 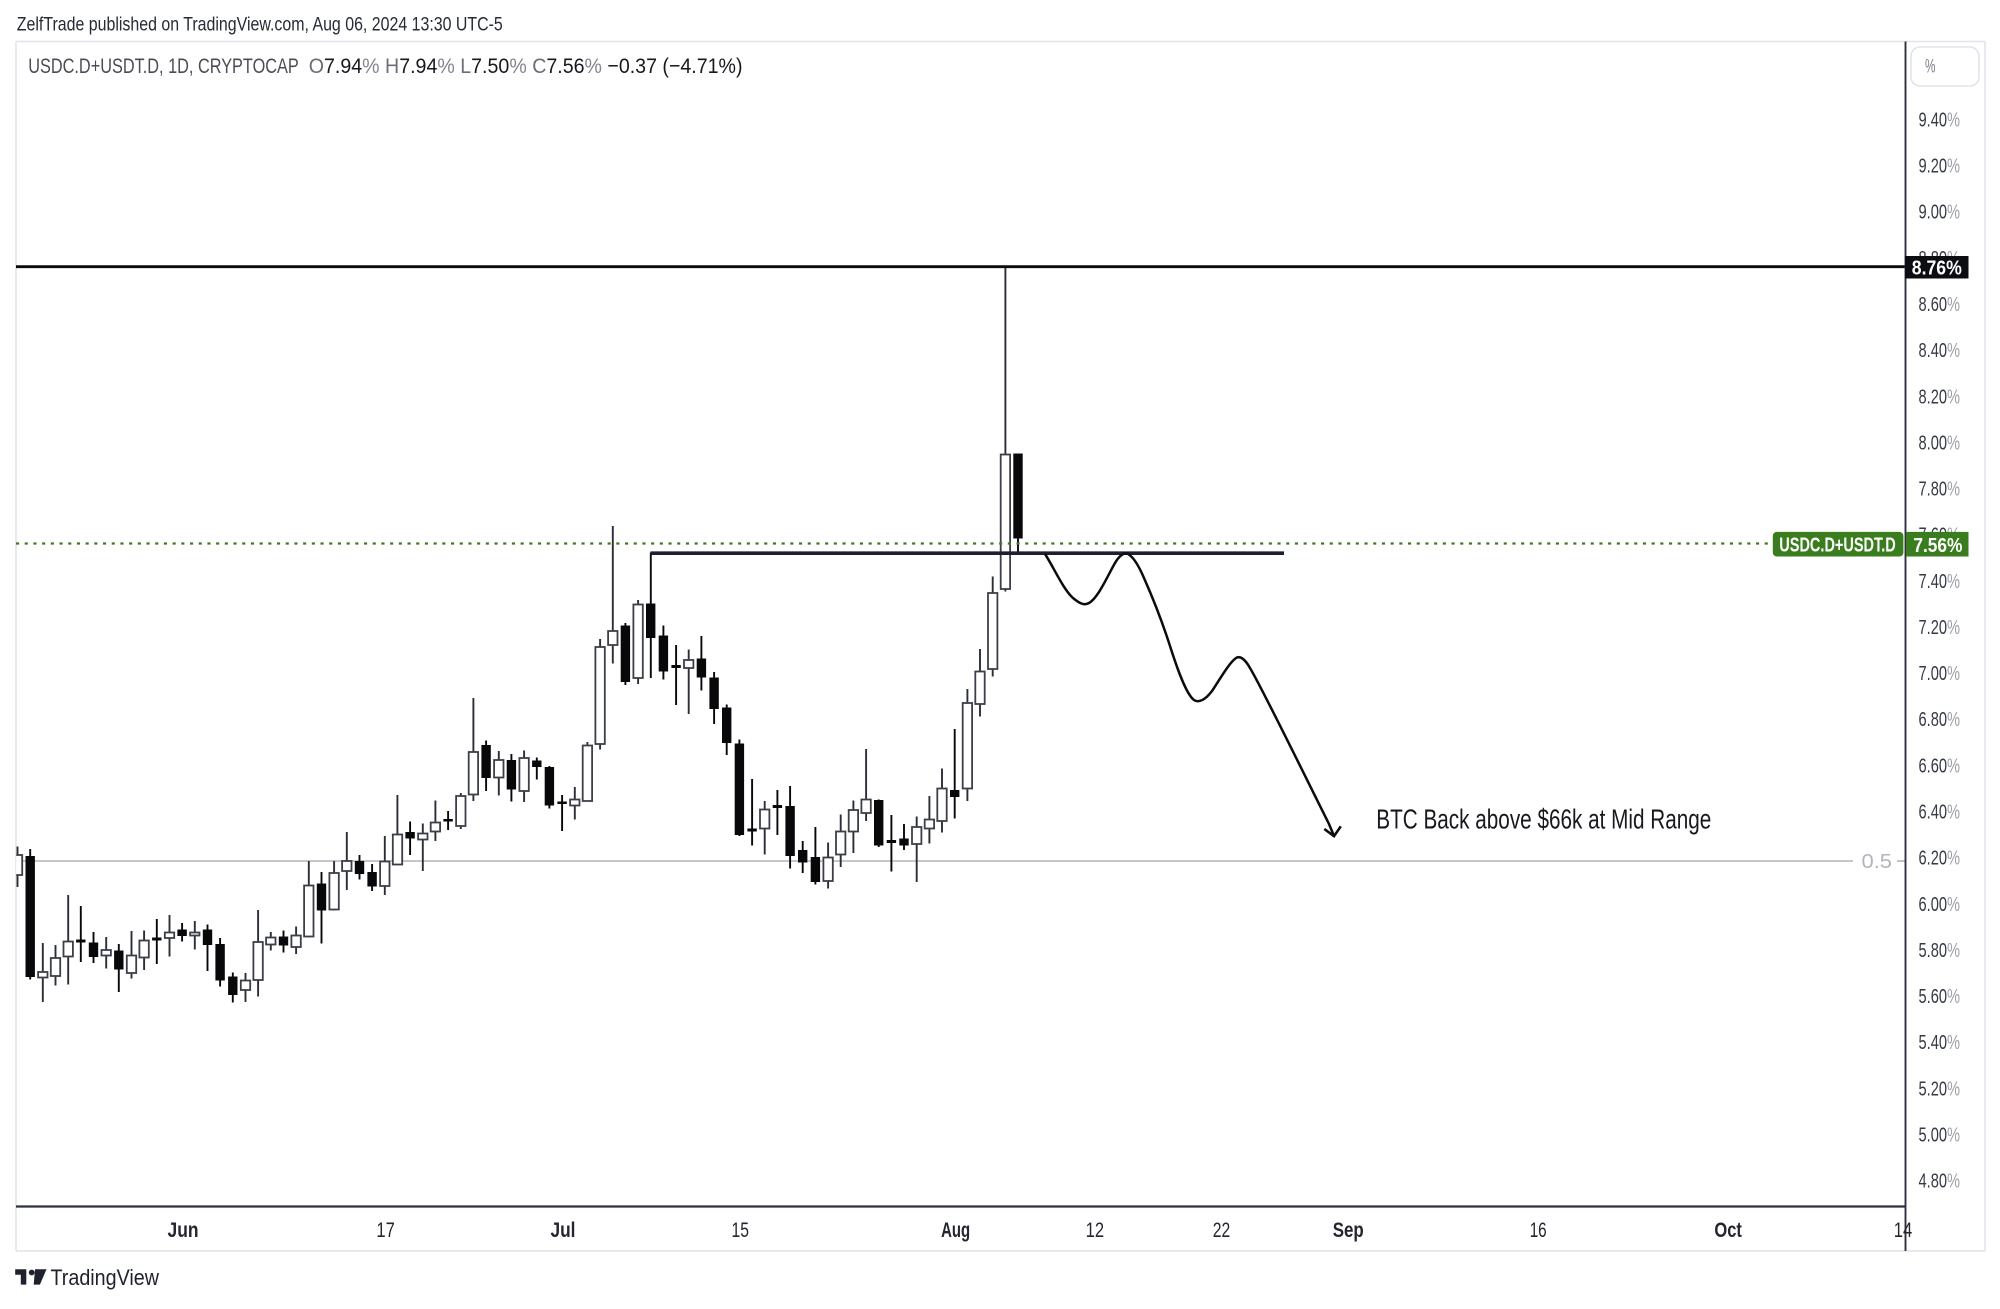 I want to click on svg-text: 9.40%, so click(x=1940, y=119).